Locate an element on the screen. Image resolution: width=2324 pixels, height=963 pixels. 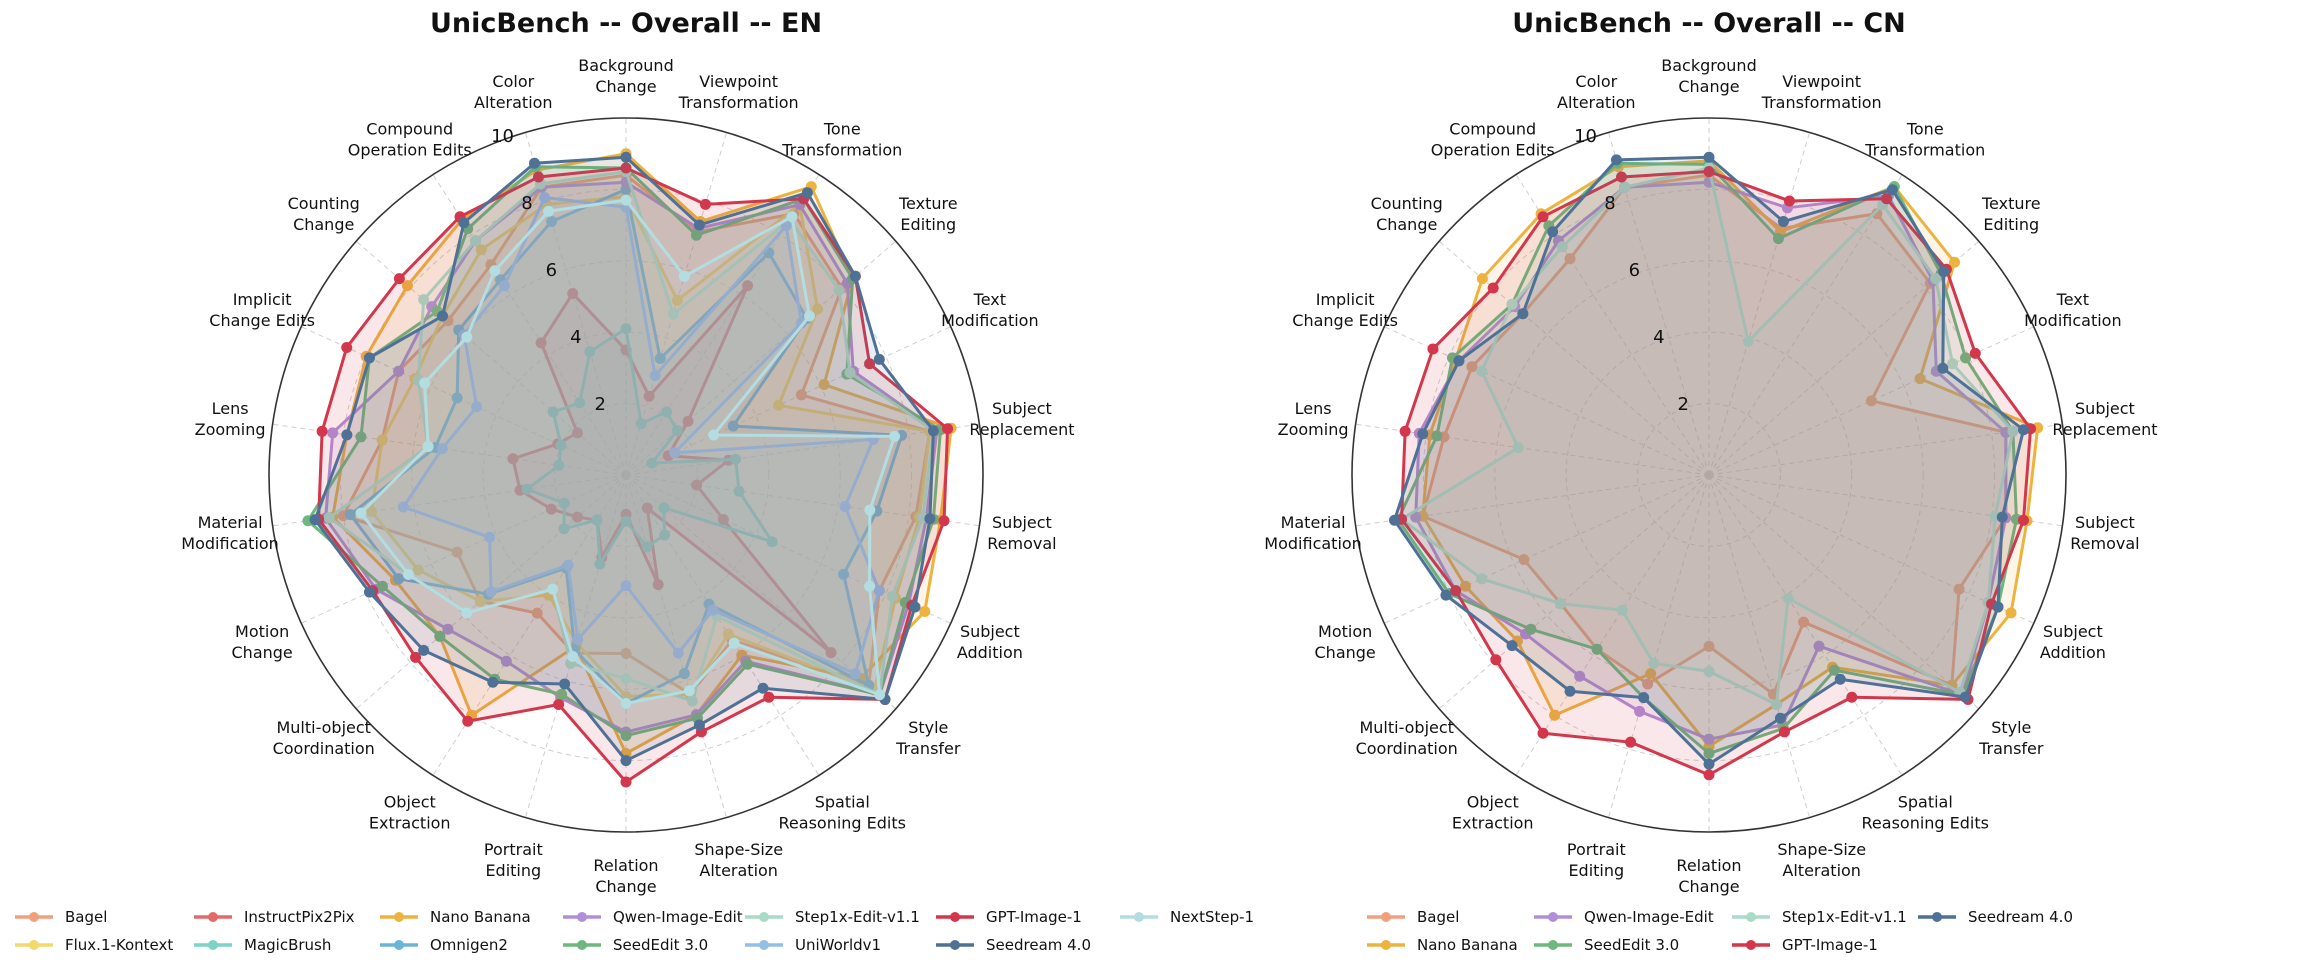
legend-item: GPT-Image-1 is located at coordinates (1805, 945).